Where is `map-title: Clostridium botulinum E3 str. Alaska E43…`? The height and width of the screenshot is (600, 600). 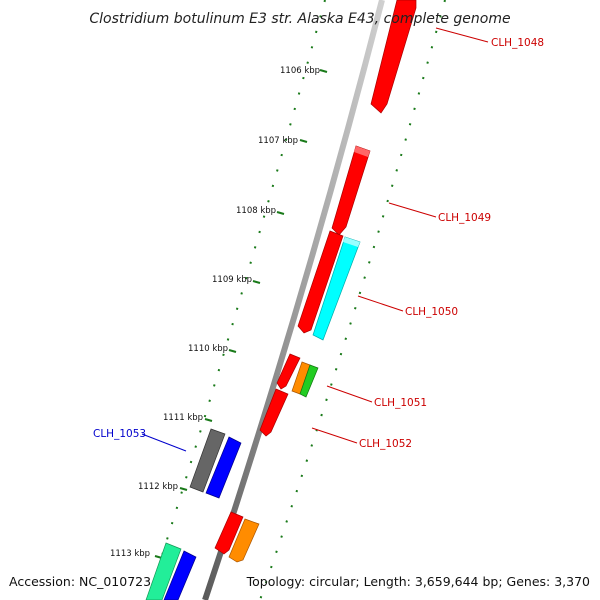 map-title: Clostridium botulinum E3 str. Alaska E43… is located at coordinates (299, 19).